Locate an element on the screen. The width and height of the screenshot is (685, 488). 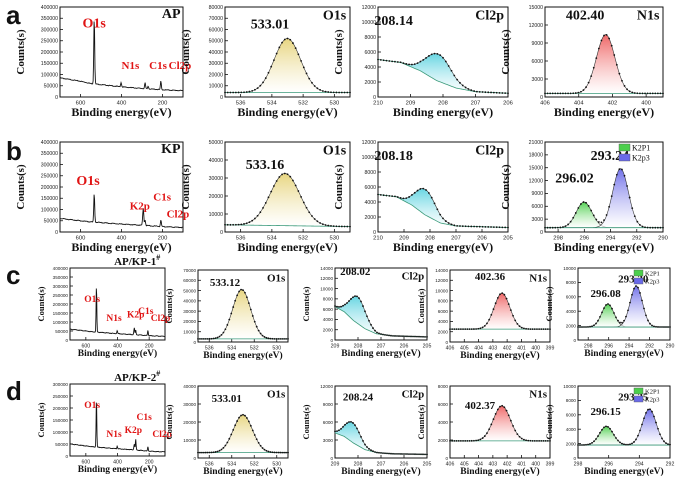
element-label: O1s is located at coordinates (88, 181).